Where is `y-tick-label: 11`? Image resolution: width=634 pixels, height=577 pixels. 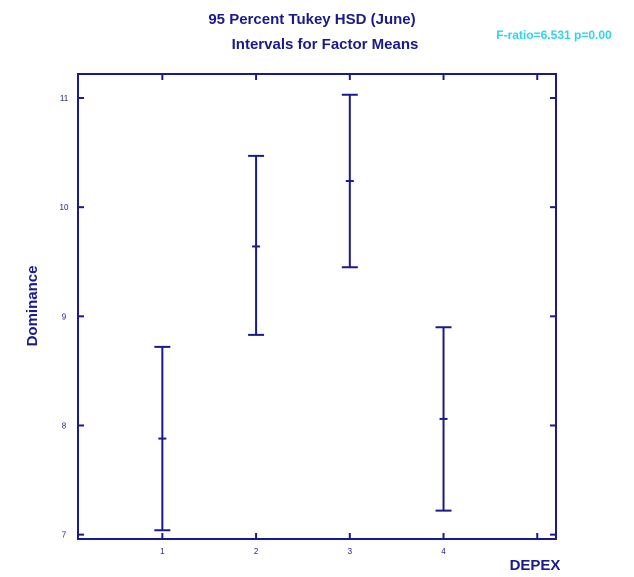 y-tick-label: 11 is located at coordinates (64, 98).